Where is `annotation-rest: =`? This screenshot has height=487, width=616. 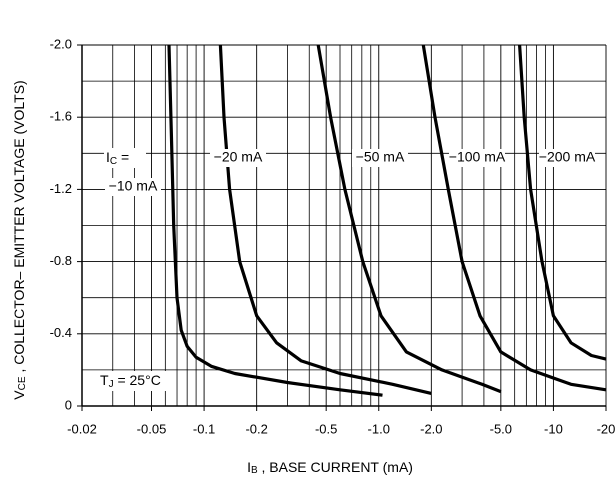 annotation-rest: = is located at coordinates (123, 157).